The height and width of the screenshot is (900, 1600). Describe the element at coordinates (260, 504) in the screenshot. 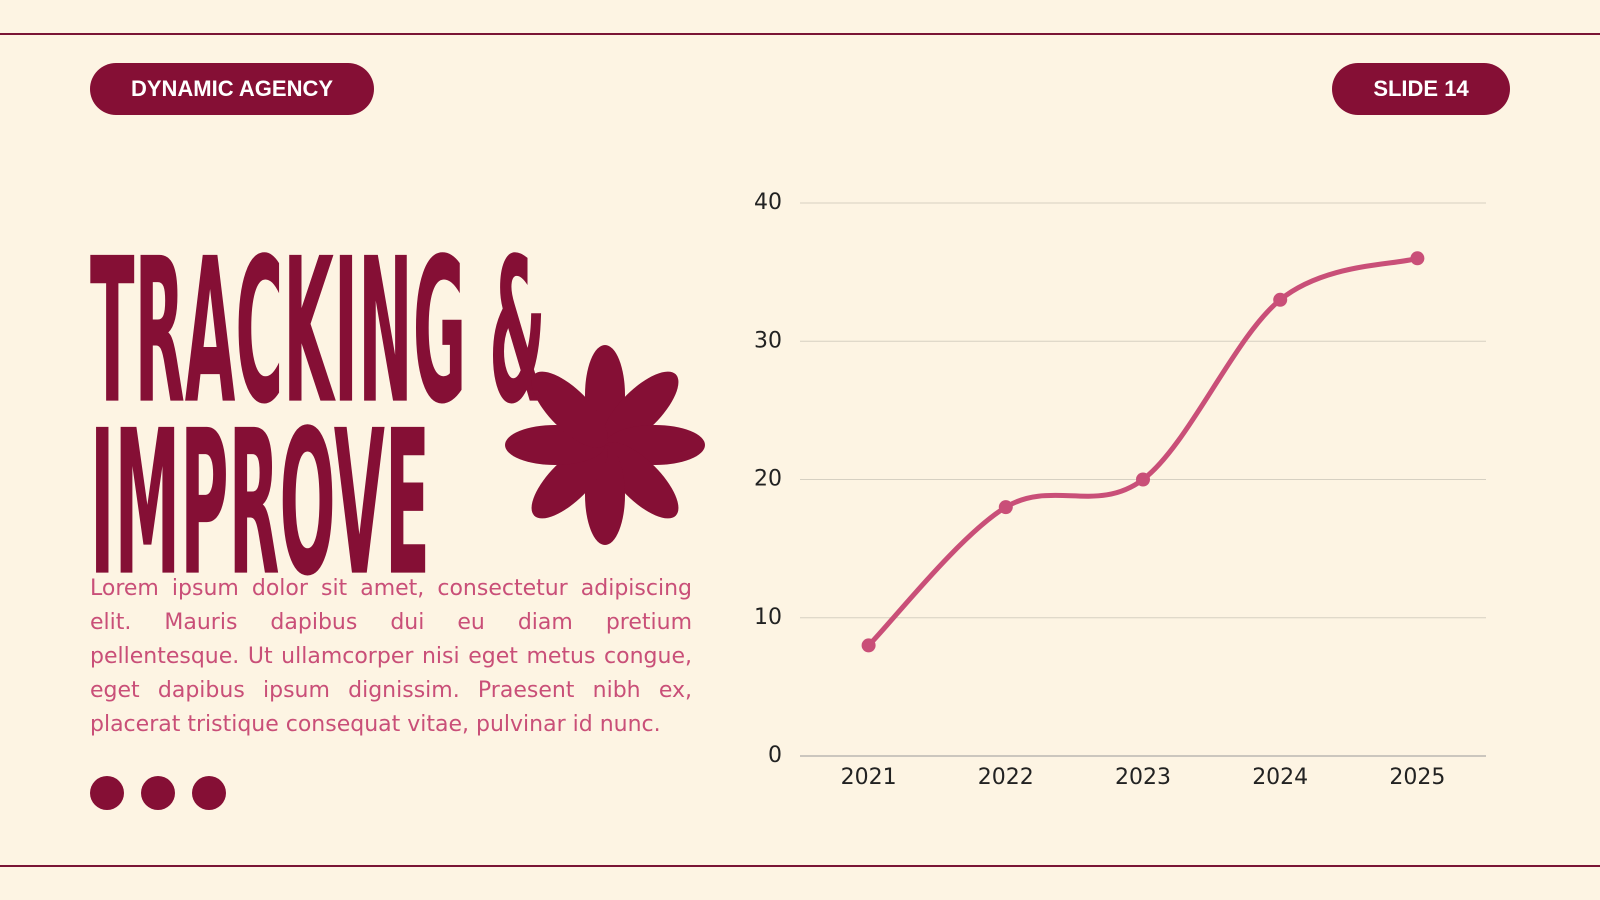

I see `title-line: IMPROVE` at that location.